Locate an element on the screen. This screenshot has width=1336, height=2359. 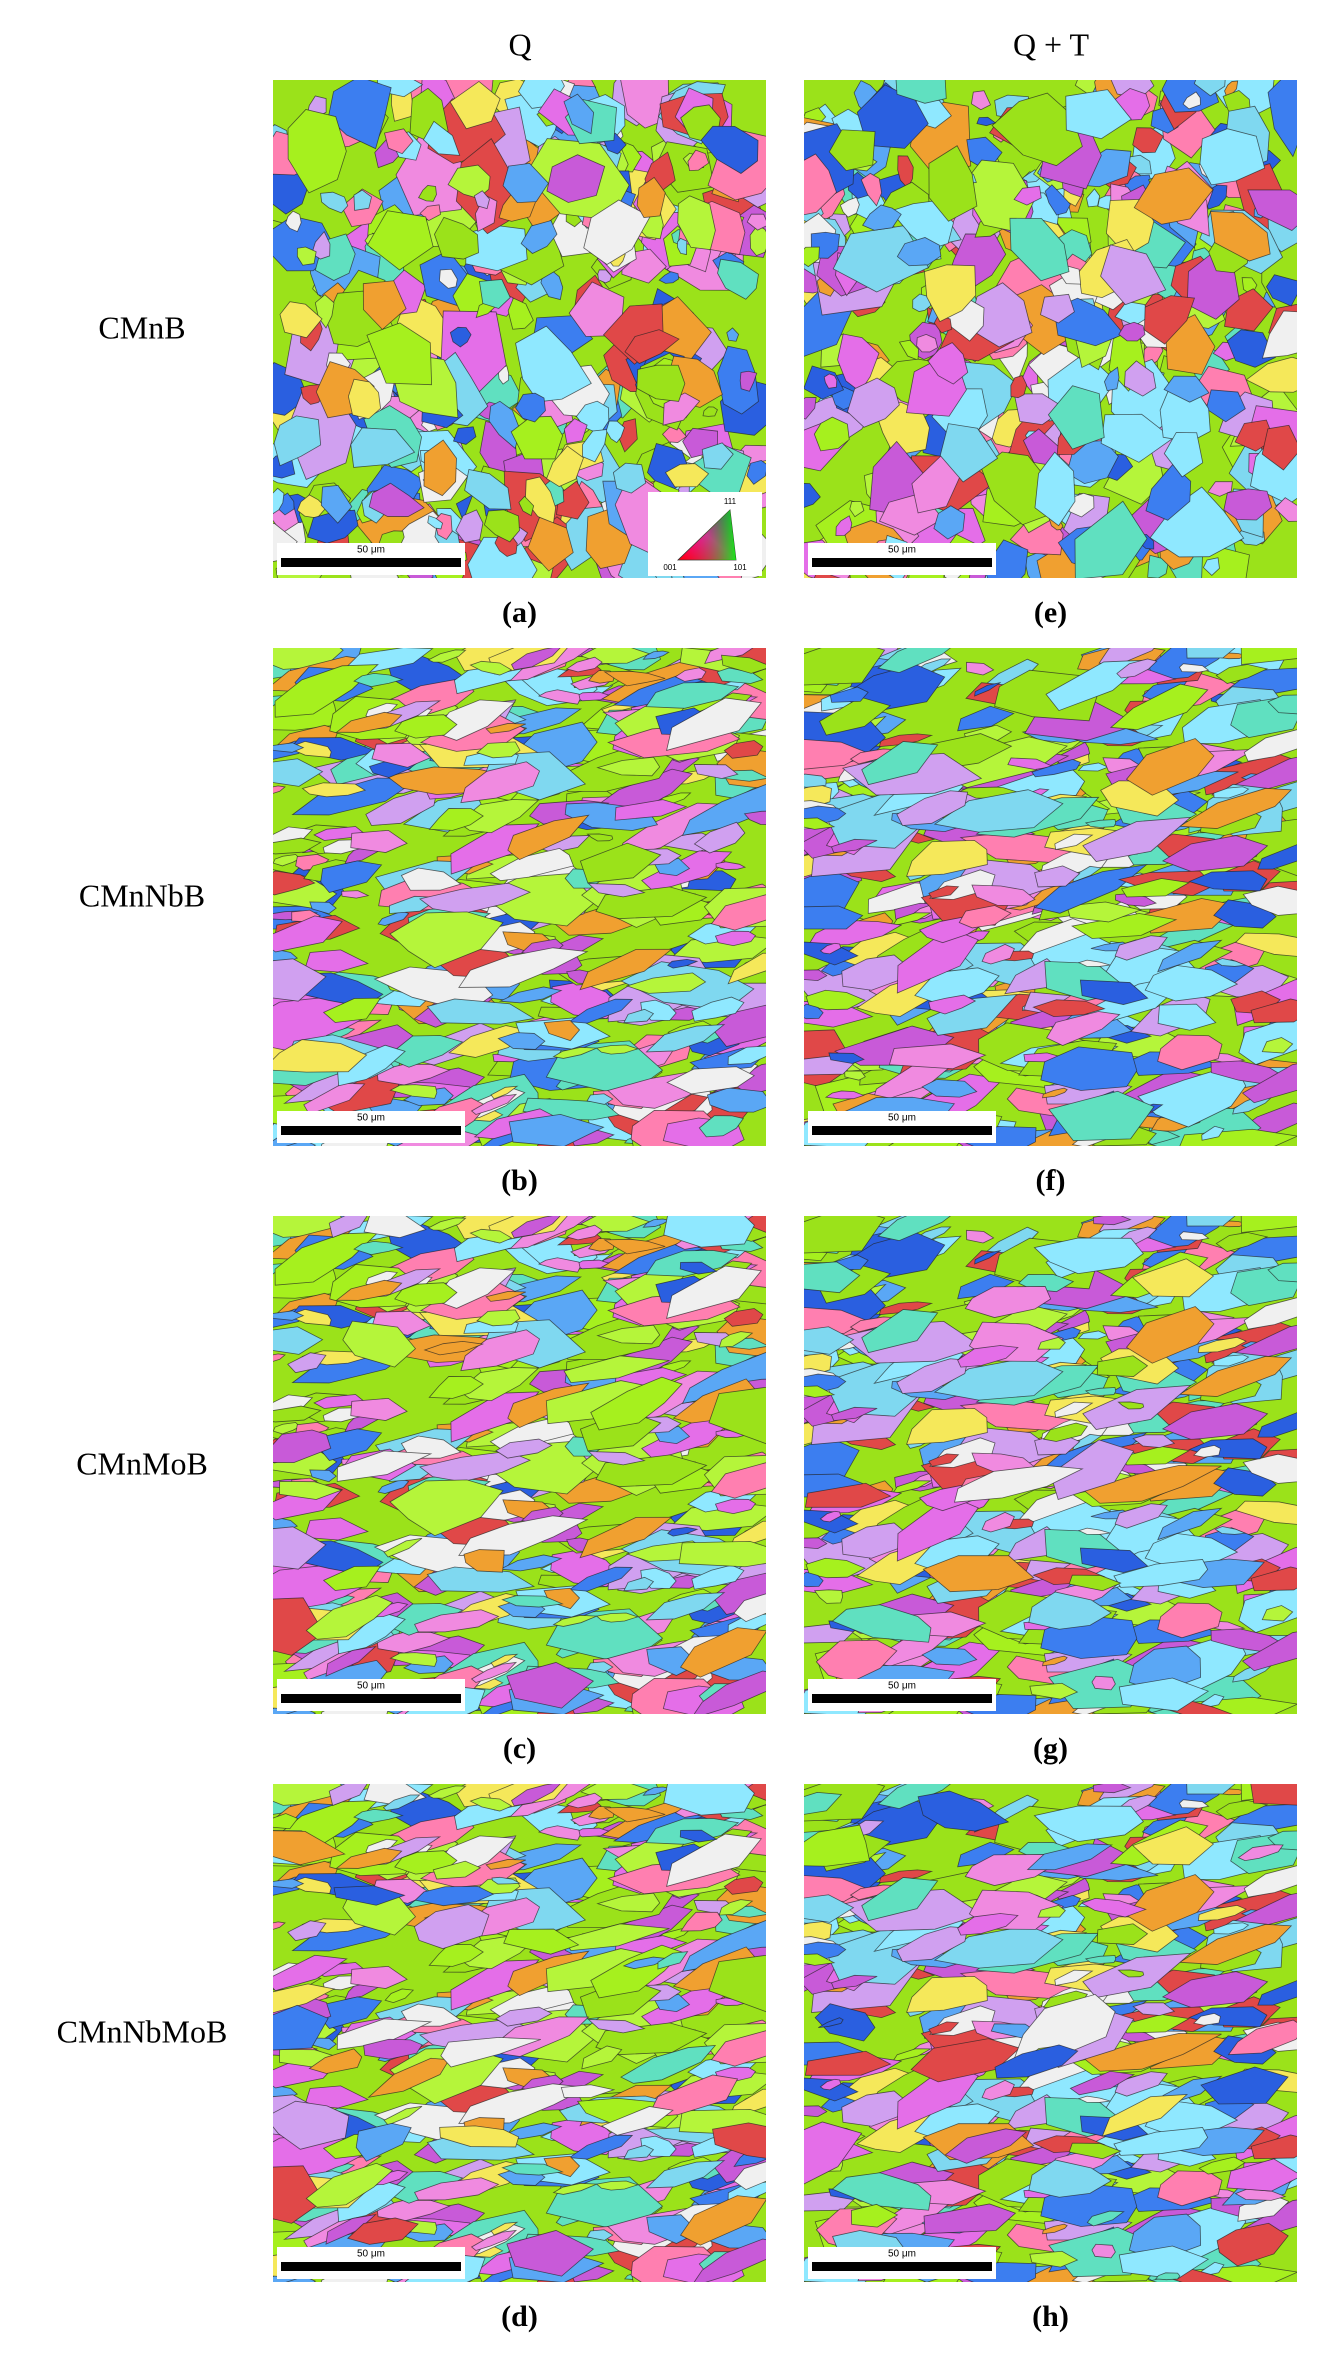
scale-bar is located at coordinates (371, 2266).